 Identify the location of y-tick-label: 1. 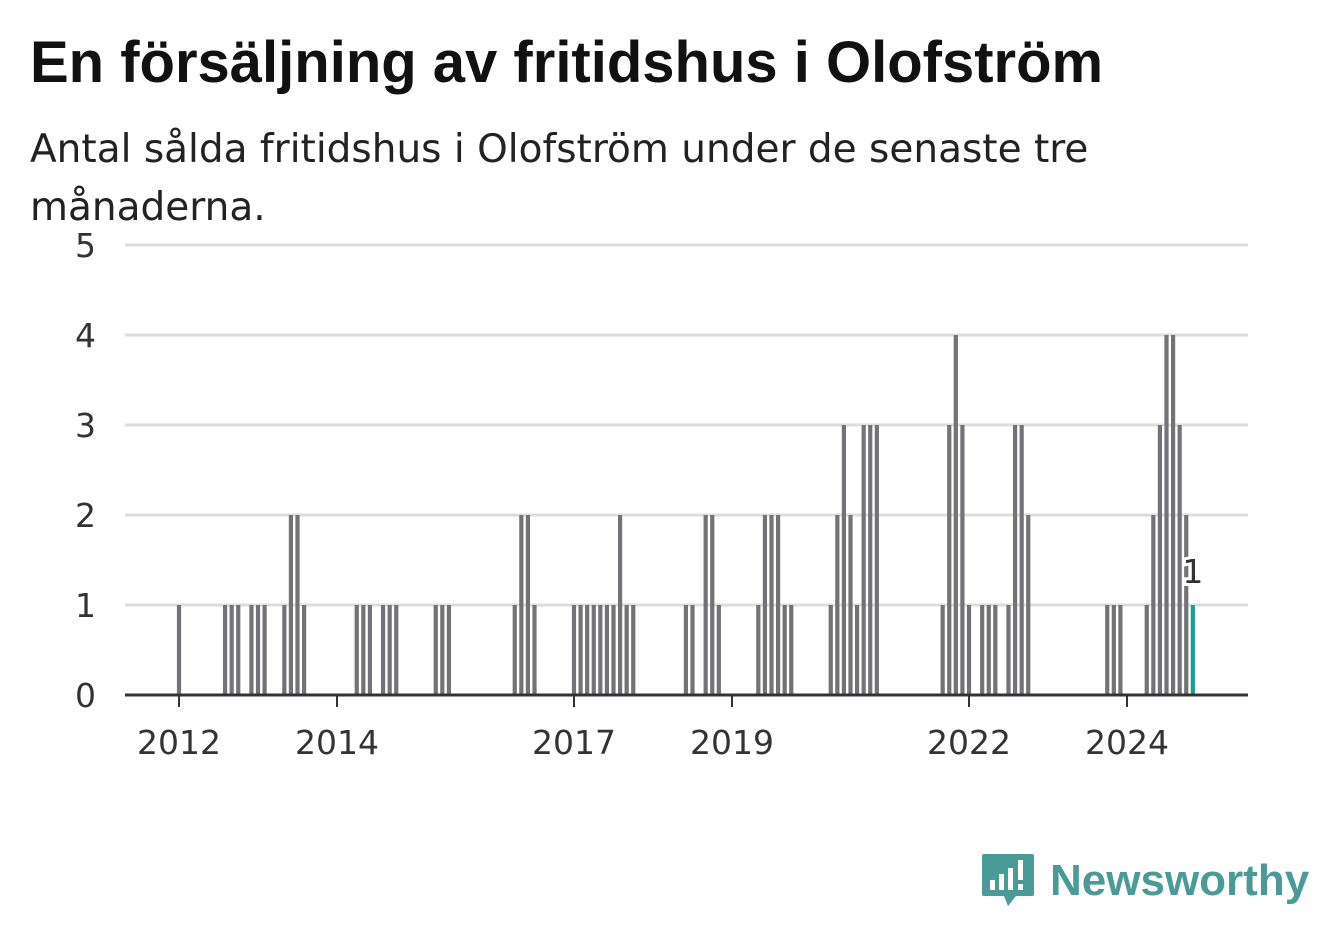
(85, 605).